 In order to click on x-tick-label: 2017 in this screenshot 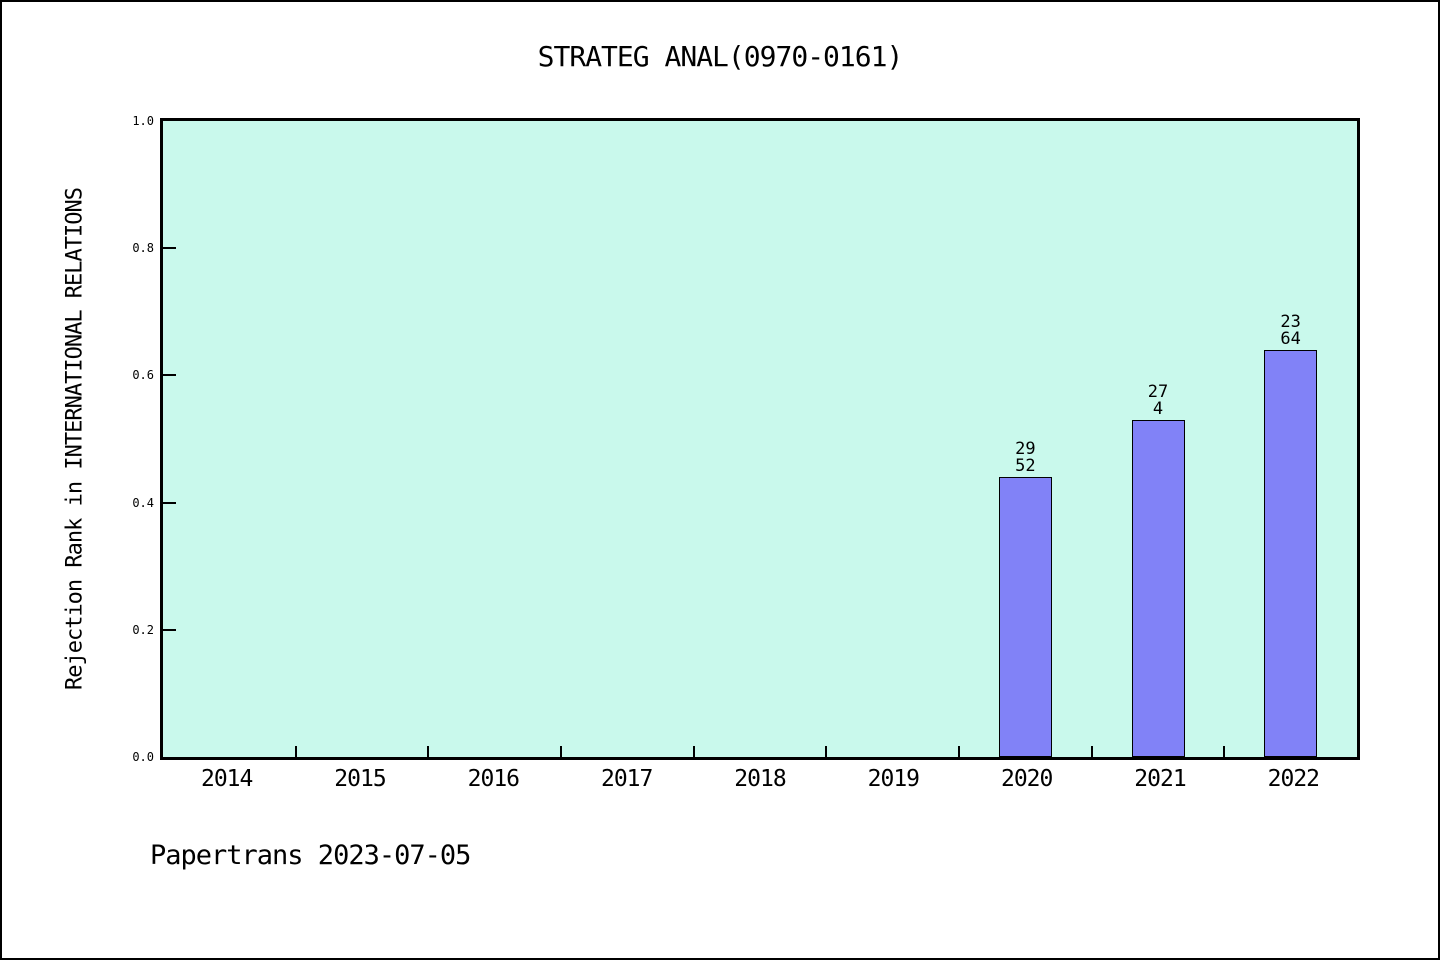, I will do `click(626, 779)`.